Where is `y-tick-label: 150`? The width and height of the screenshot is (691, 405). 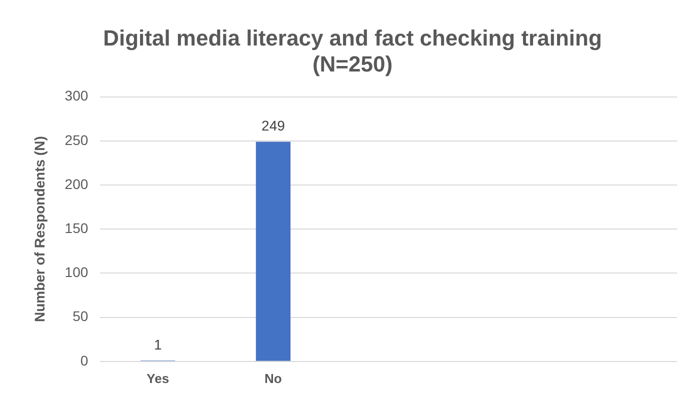
y-tick-label: 150 is located at coordinates (76, 228).